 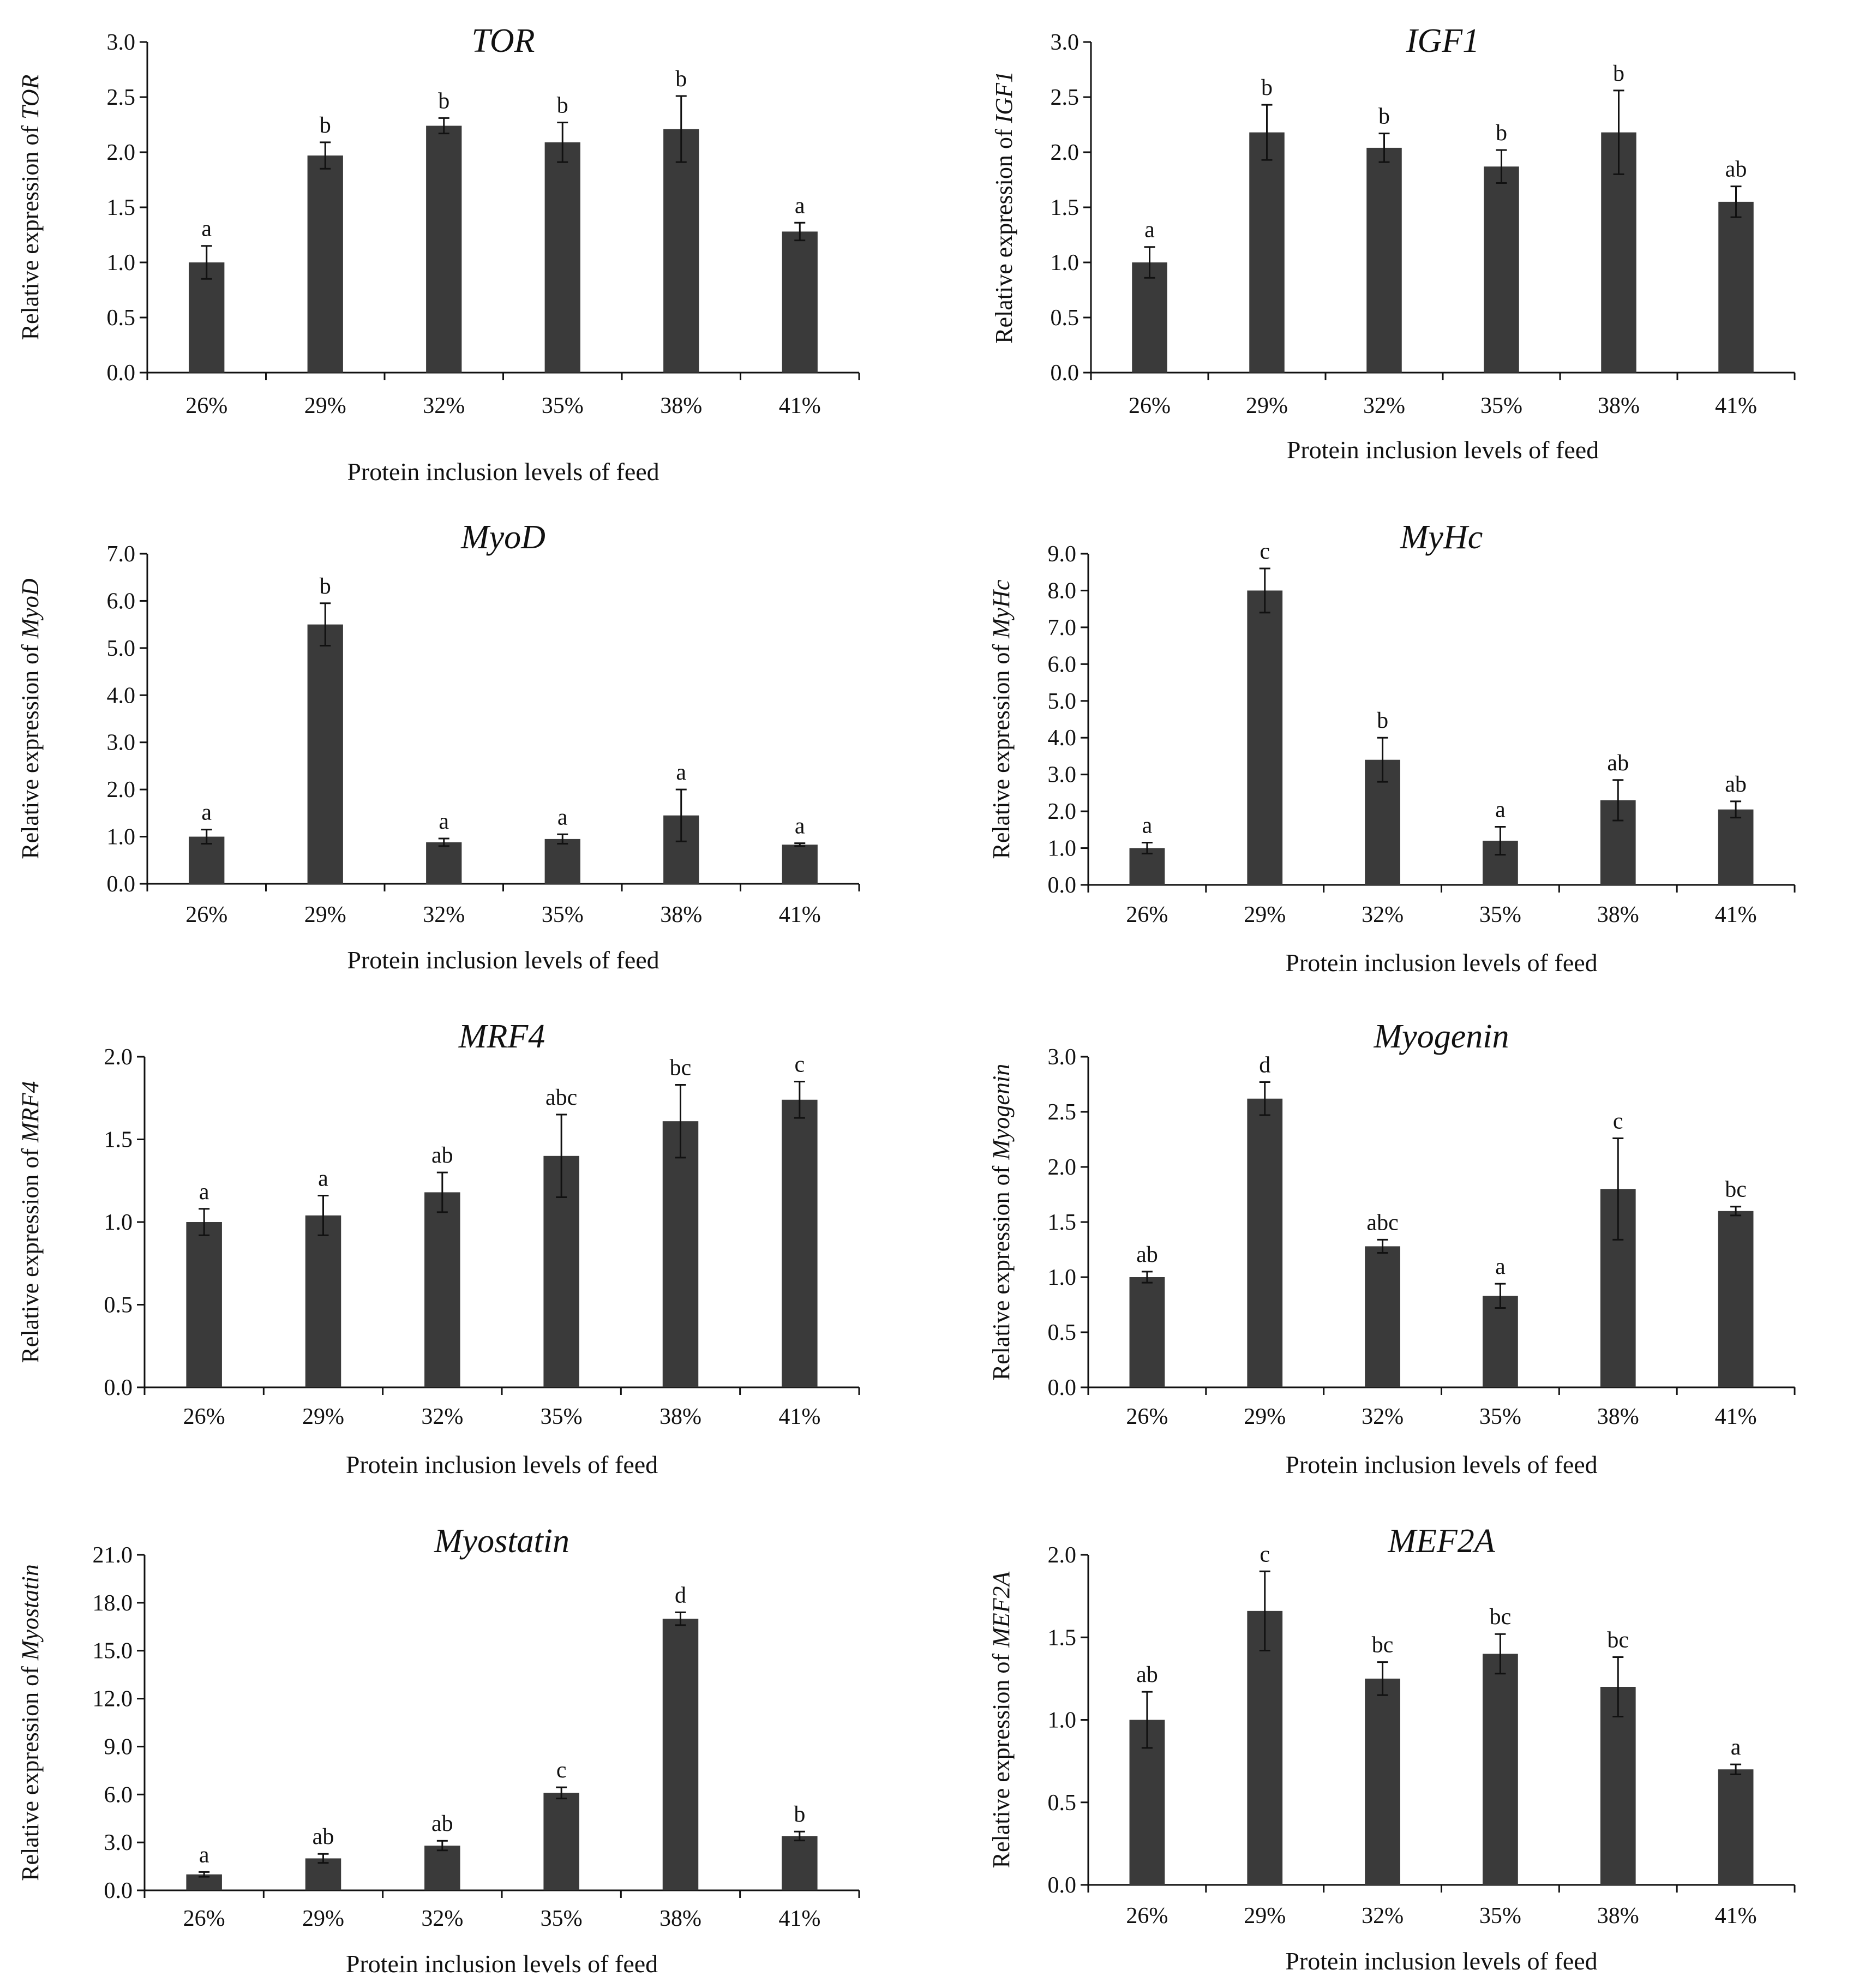 I want to click on x-tick-label: 41%, so click(x=1736, y=1416).